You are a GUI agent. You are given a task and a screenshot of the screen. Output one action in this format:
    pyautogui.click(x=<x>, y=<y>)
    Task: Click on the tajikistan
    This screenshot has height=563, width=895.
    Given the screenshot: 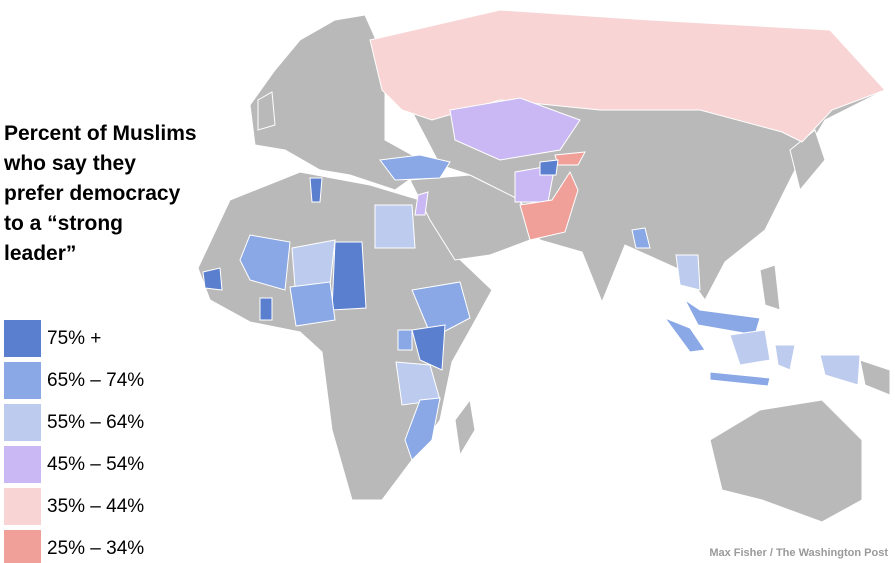 What is the action you would take?
    pyautogui.click(x=549, y=167)
    